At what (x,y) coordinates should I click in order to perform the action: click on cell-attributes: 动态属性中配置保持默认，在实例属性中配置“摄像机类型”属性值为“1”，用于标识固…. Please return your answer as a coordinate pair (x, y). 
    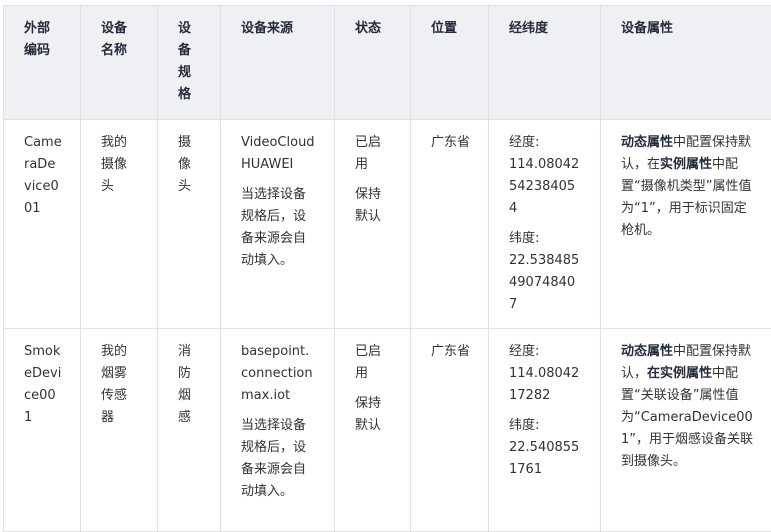
    Looking at the image, I should click on (686, 224).